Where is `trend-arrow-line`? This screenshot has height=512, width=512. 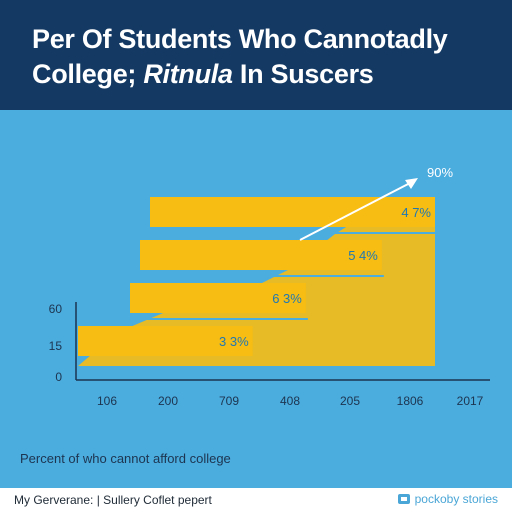
trend-arrow-line is located at coordinates (356, 211).